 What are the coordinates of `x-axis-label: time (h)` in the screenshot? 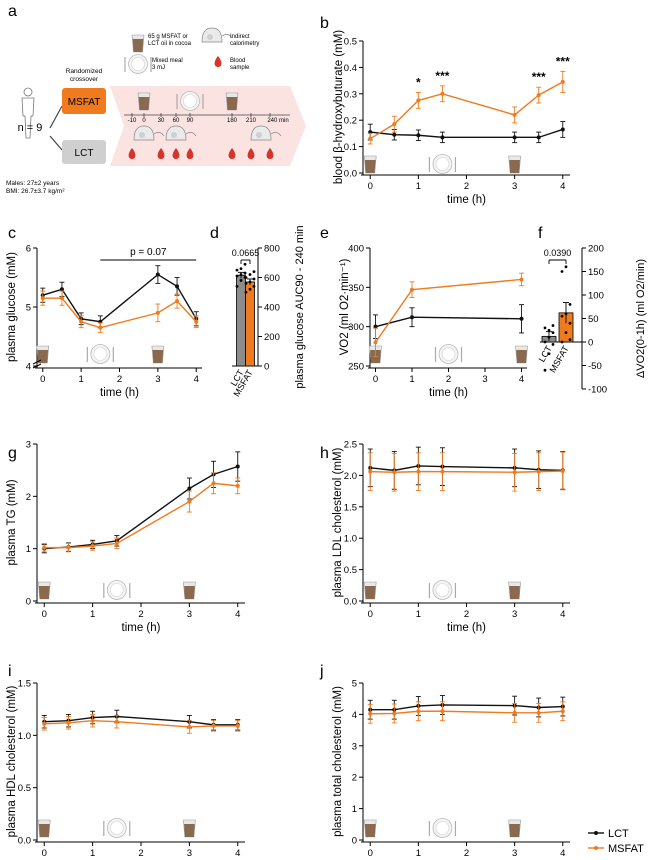 It's located at (448, 393).